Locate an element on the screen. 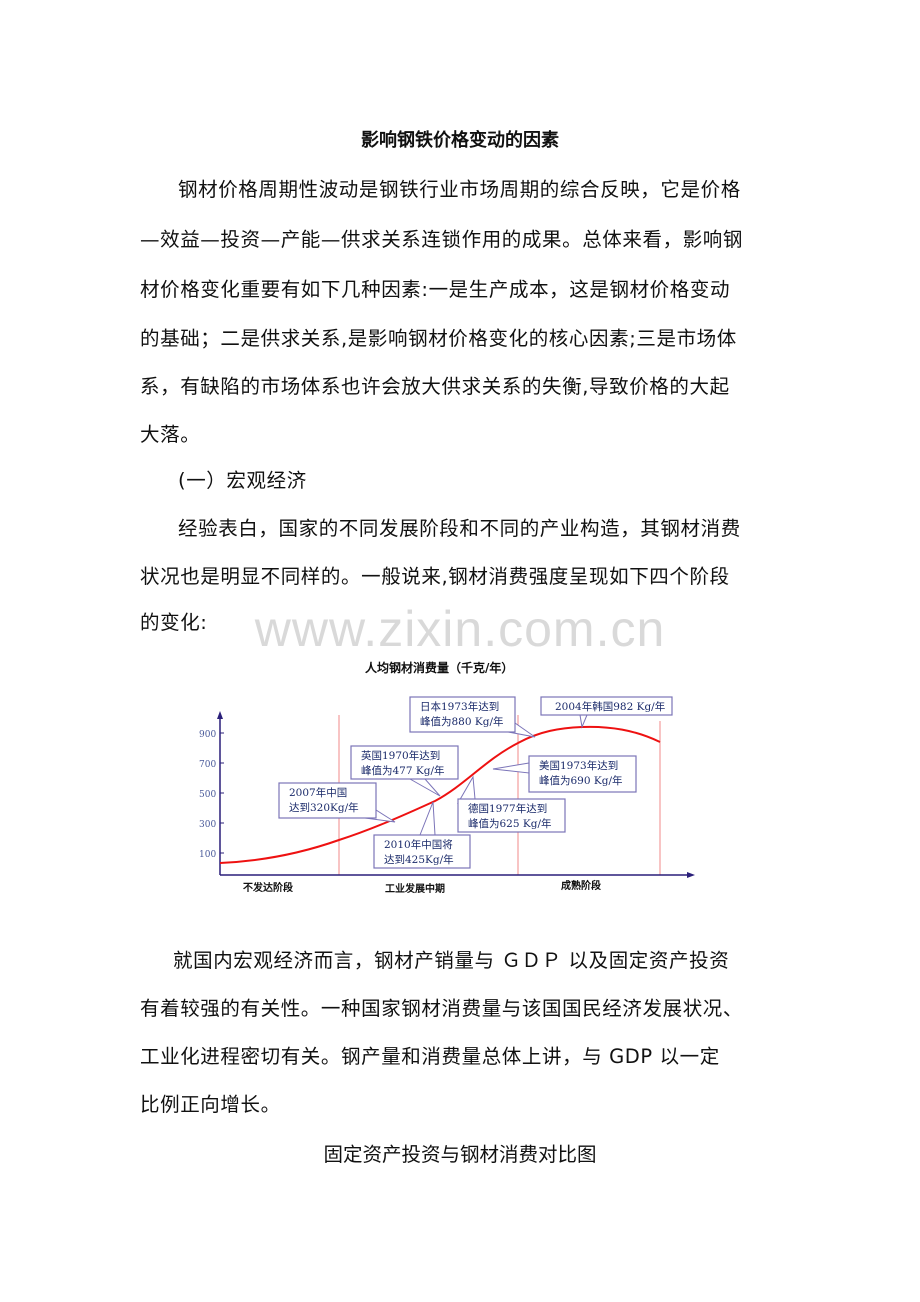 This screenshot has width=920, height=1302. y-tick-label: 300 is located at coordinates (207, 825).